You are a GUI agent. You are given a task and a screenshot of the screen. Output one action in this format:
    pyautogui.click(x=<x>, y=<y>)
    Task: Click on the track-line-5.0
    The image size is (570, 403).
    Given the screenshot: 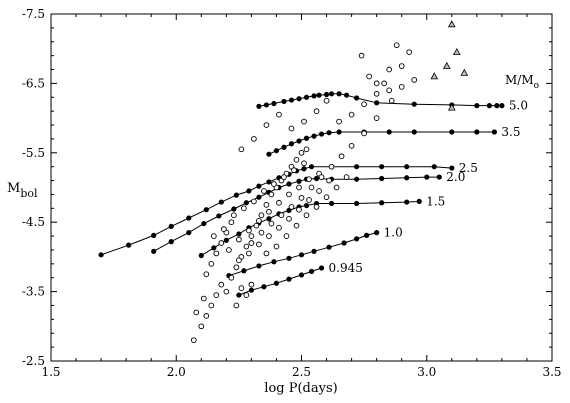 What is the action you would take?
    pyautogui.click(x=380, y=100)
    